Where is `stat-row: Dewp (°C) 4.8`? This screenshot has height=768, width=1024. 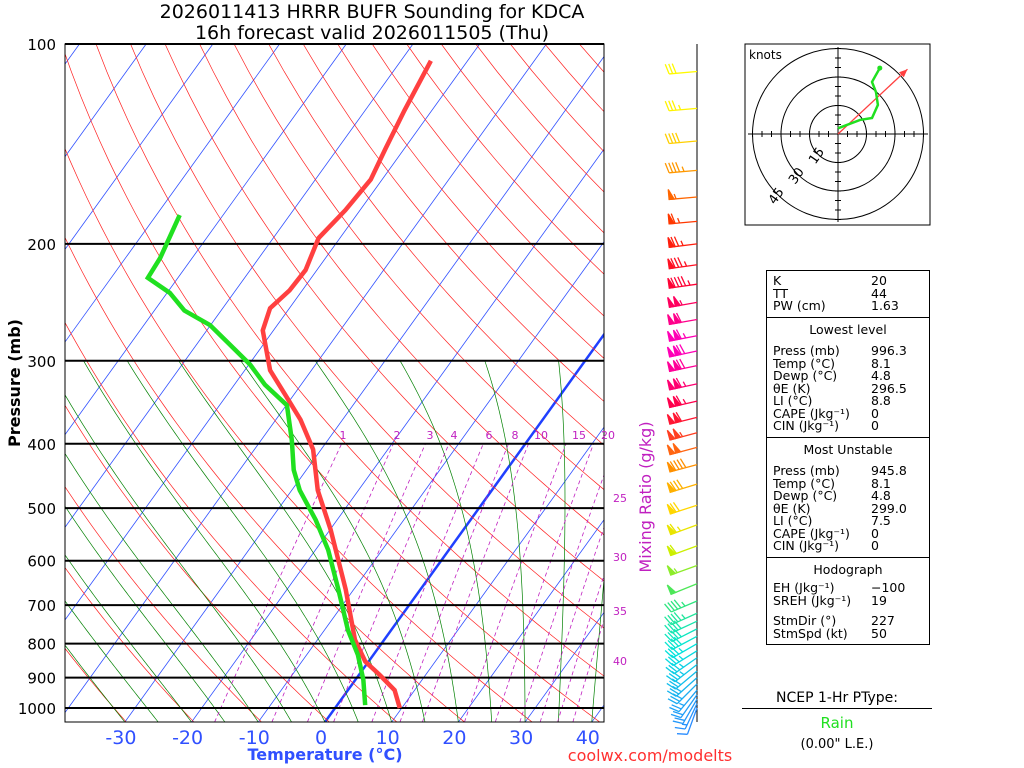 stat-row: Dewp (°C) 4.8 is located at coordinates (848, 375).